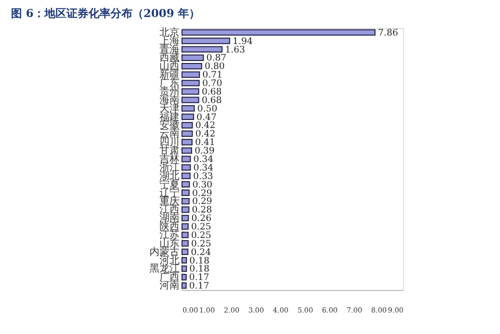 Image resolution: width=500 pixels, height=334 pixels. I want to click on y-tick-label: 湖北, so click(170, 176).